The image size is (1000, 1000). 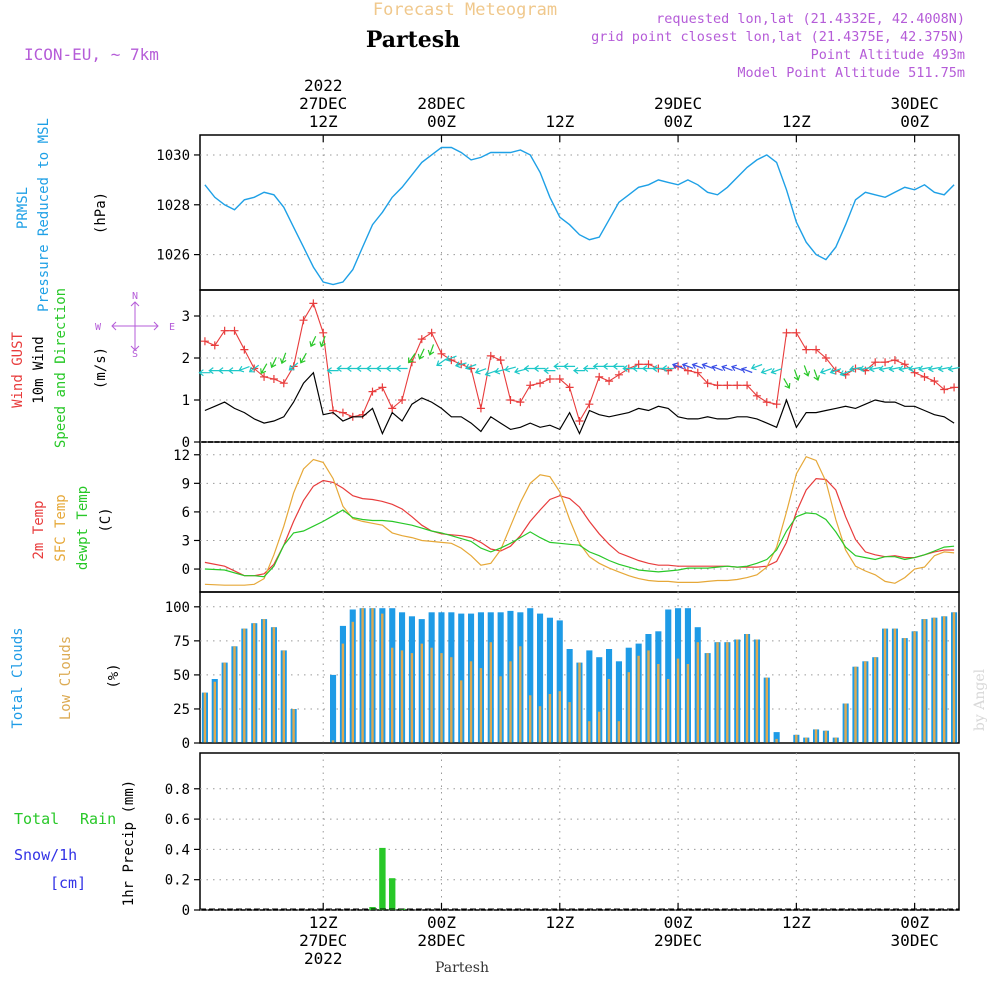 What do you see at coordinates (177, 850) in the screenshot?
I see `y-tick-label: 0.4` at bounding box center [177, 850].